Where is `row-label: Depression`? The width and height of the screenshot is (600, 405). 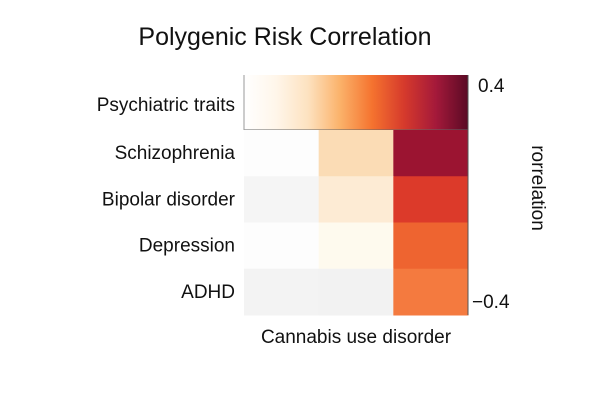 row-label: Depression is located at coordinates (187, 246).